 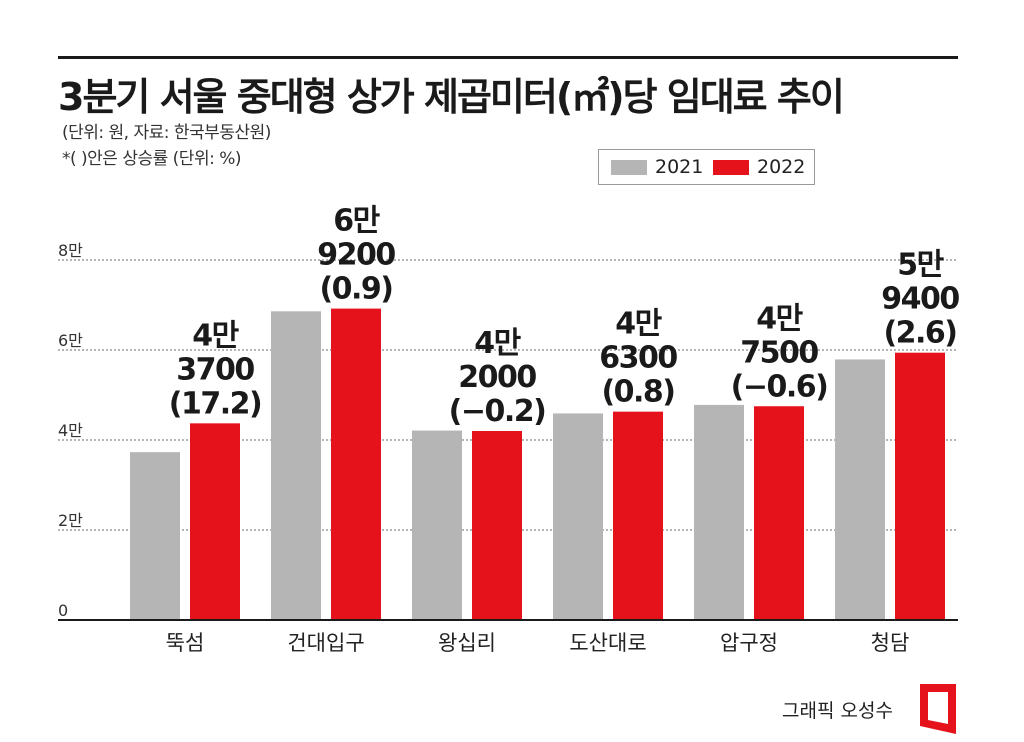 What do you see at coordinates (837, 711) in the screenshot?
I see `graphic-credit: 그래픽 오성수` at bounding box center [837, 711].